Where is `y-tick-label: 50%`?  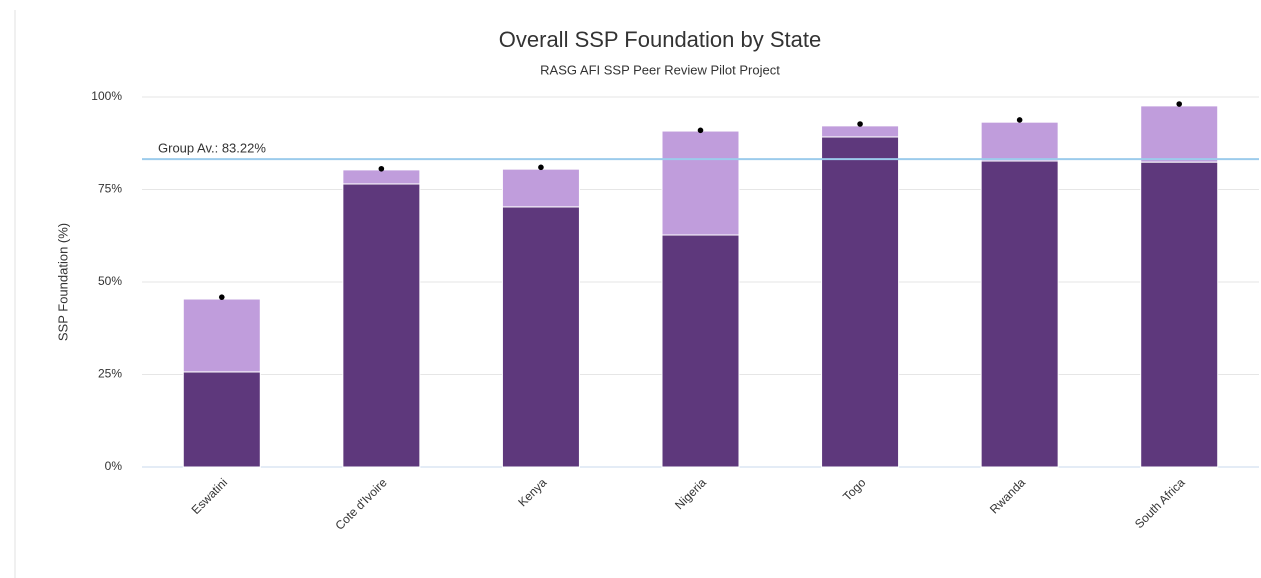
y-tick-label: 50% is located at coordinates (110, 281).